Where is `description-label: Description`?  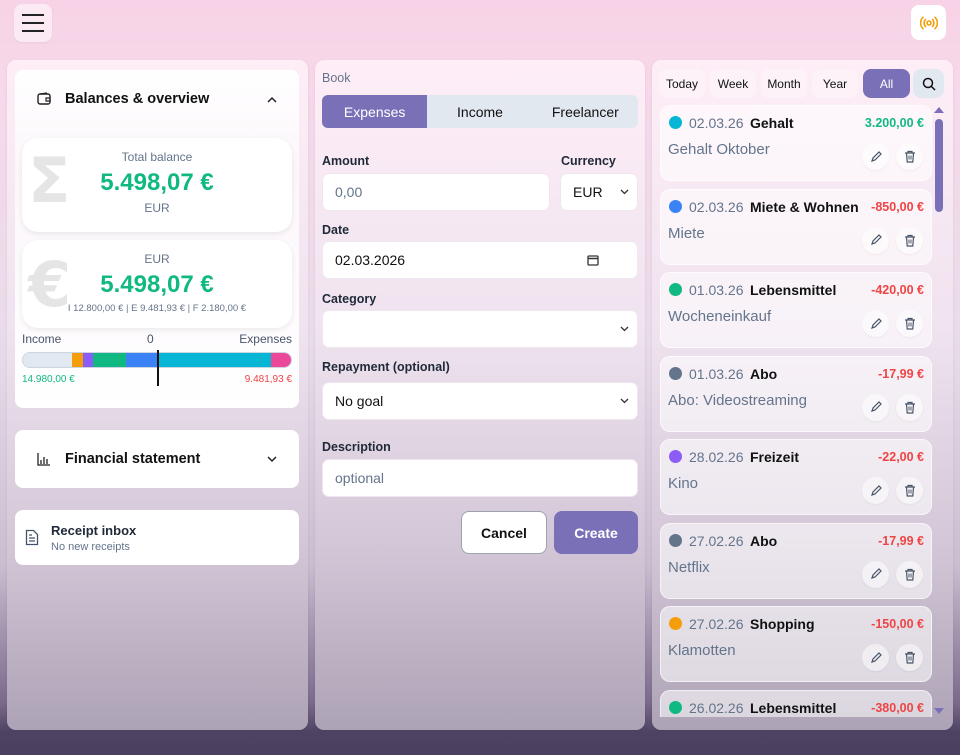 description-label: Description is located at coordinates (356, 447).